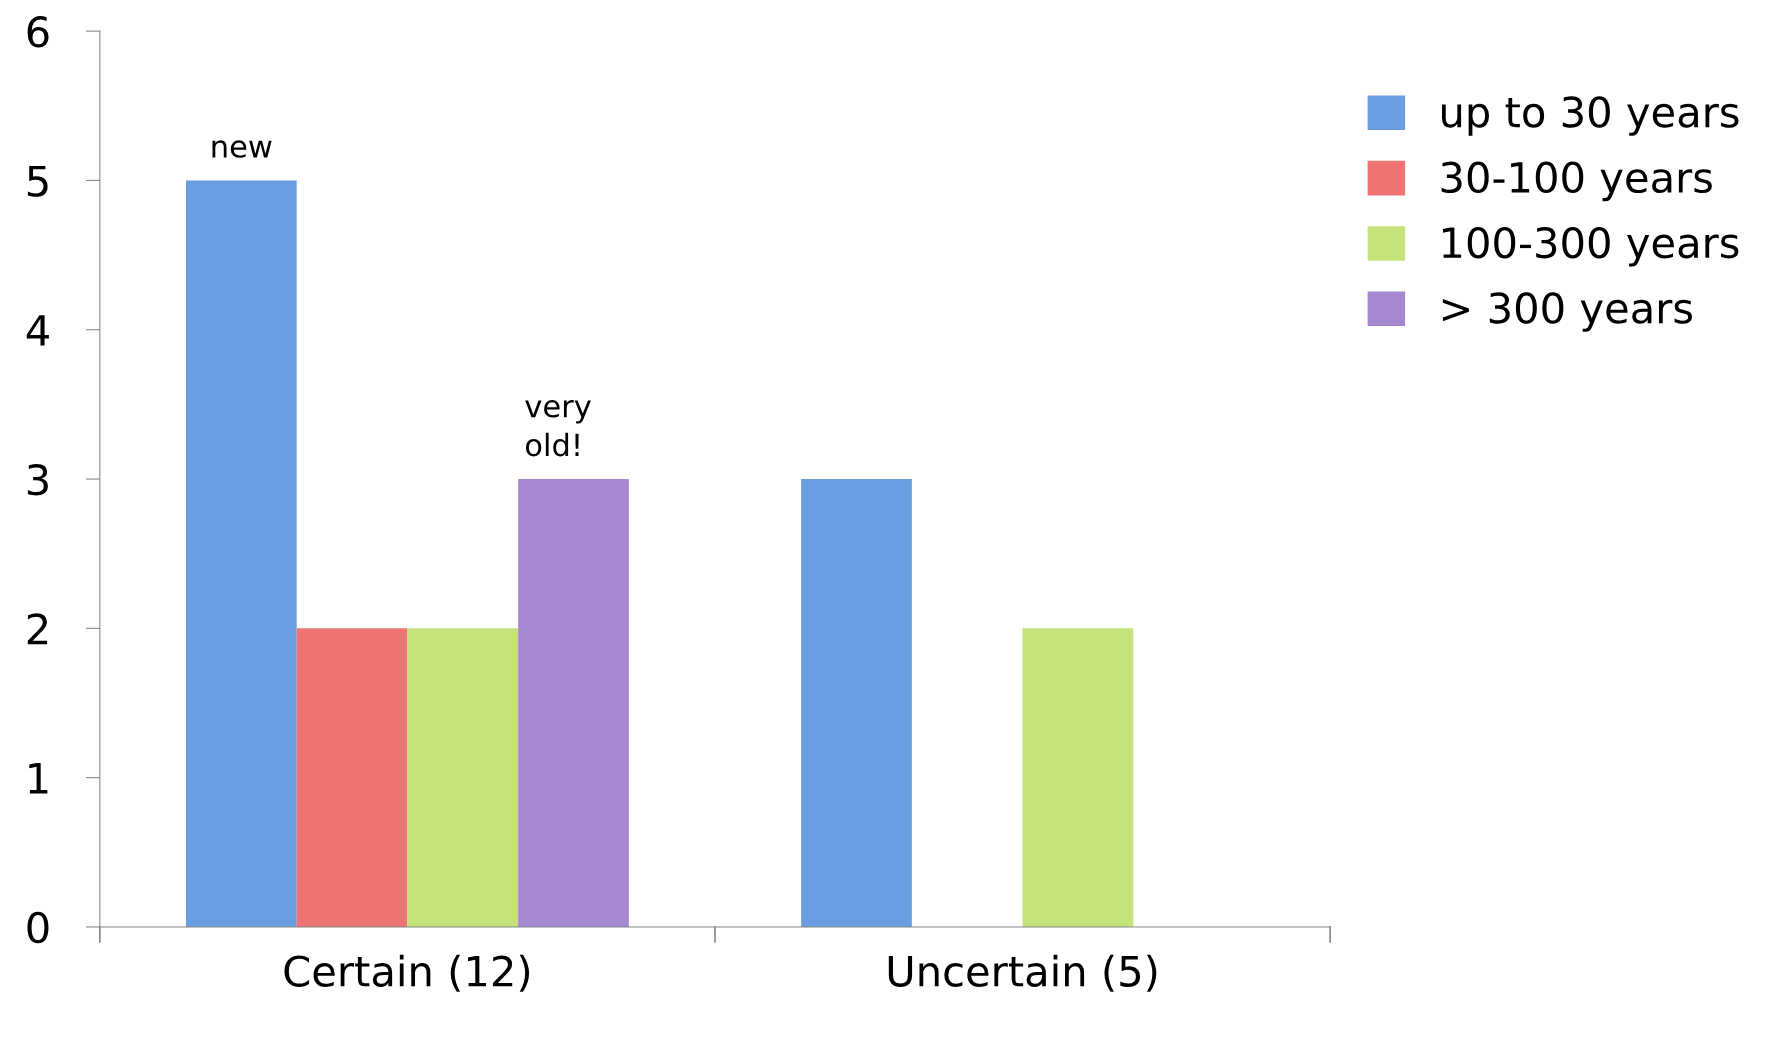 This screenshot has height=1038, width=1783. What do you see at coordinates (1591, 246) in the screenshot?
I see `legend-label: 100-300 years` at bounding box center [1591, 246].